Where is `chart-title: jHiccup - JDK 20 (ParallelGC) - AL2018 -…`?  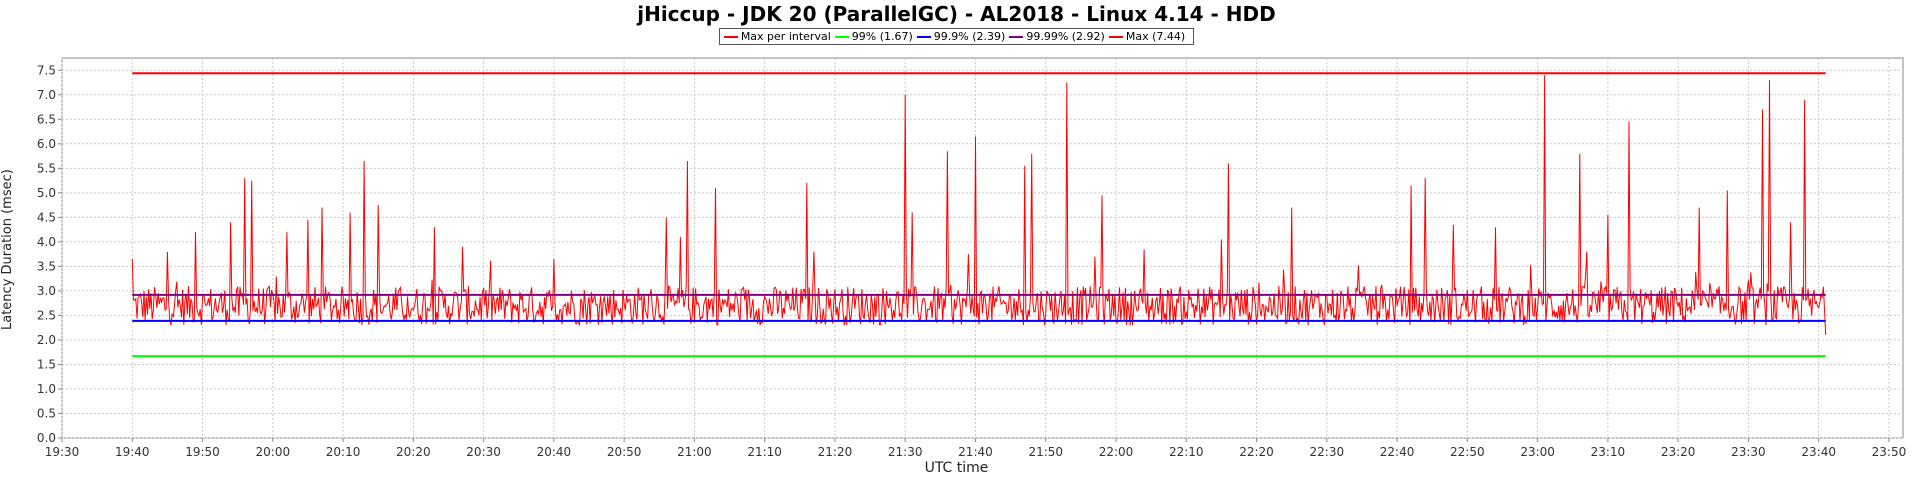 chart-title: jHiccup - JDK 20 (ParallelGC) - AL2018 -… is located at coordinates (956, 14).